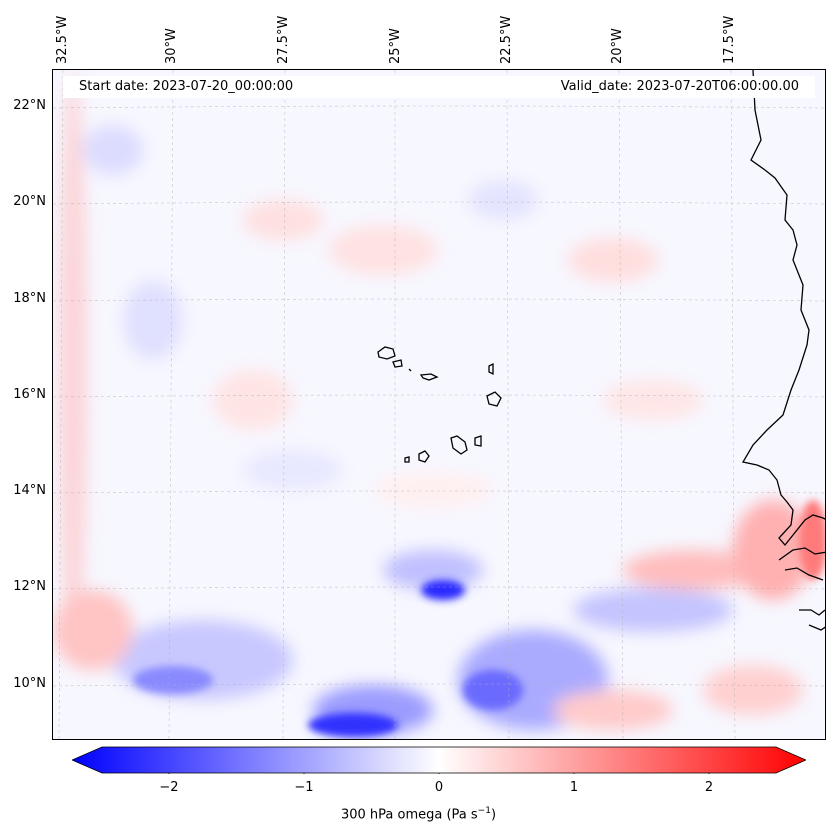 The width and height of the screenshot is (837, 839). Describe the element at coordinates (574, 787) in the screenshot. I see `colorbar-tick-label: 1` at that location.